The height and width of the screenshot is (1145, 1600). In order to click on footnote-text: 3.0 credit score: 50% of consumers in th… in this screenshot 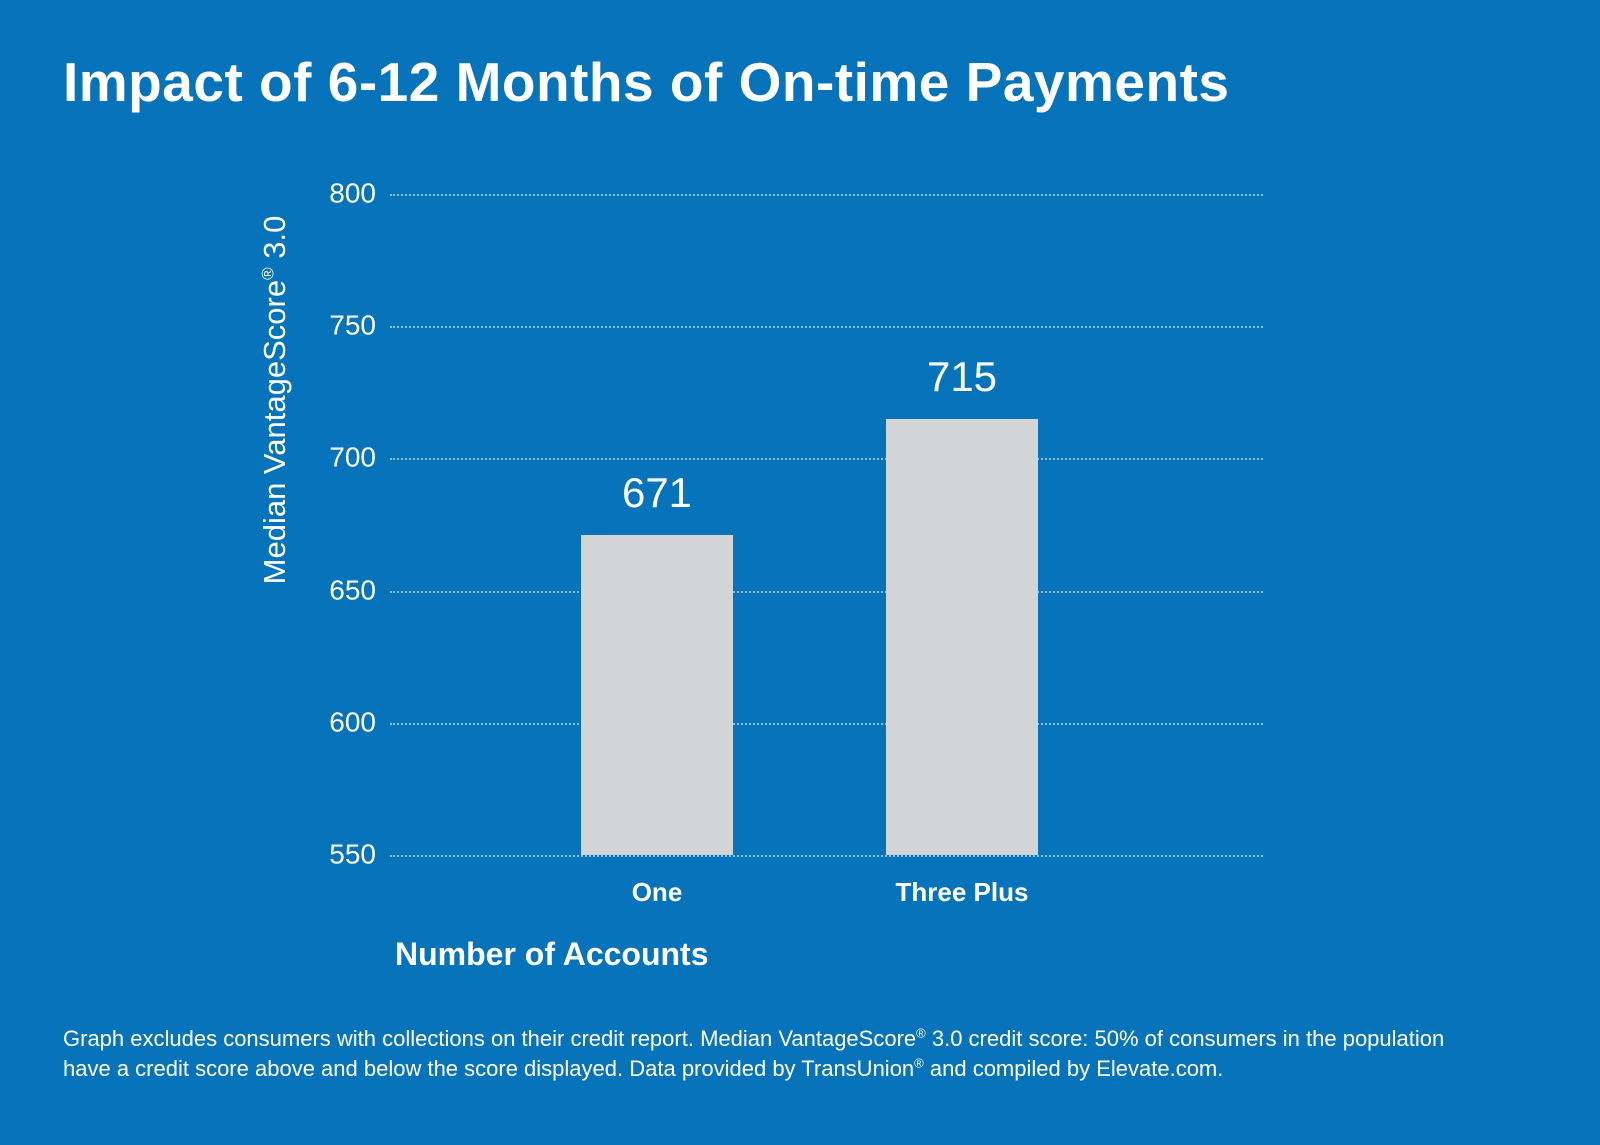, I will do `click(754, 1053)`.